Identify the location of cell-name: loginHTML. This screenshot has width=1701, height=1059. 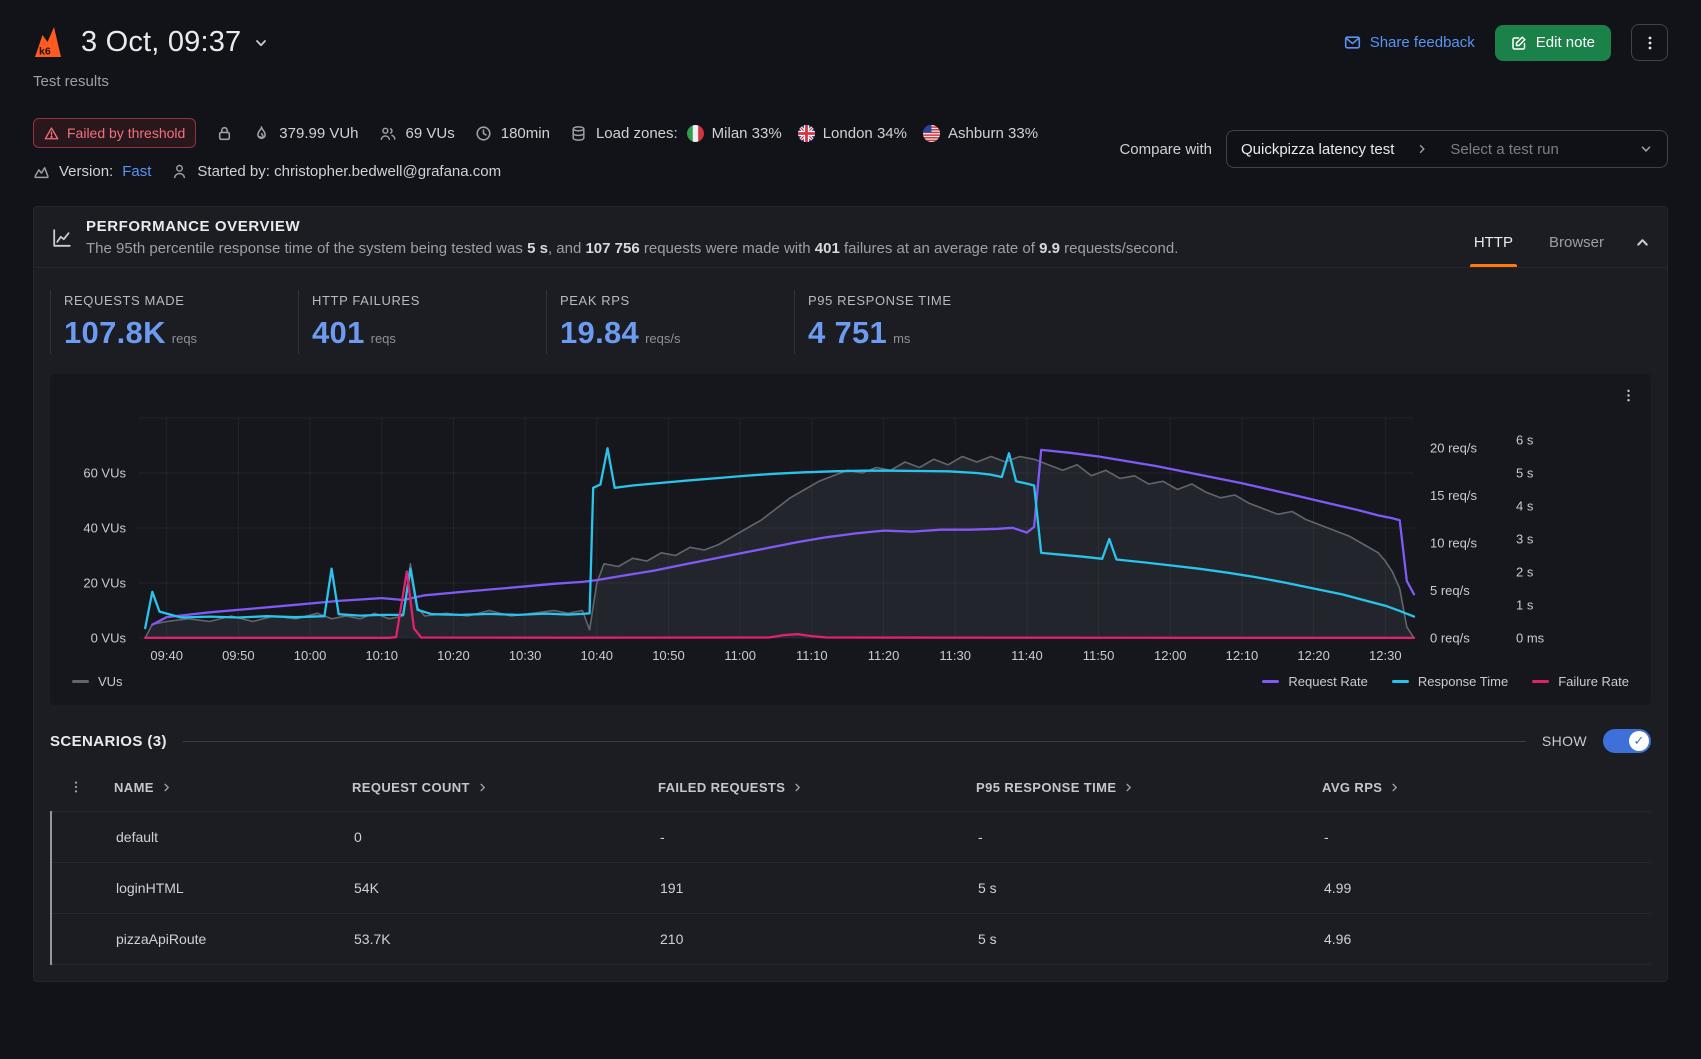
(150, 888).